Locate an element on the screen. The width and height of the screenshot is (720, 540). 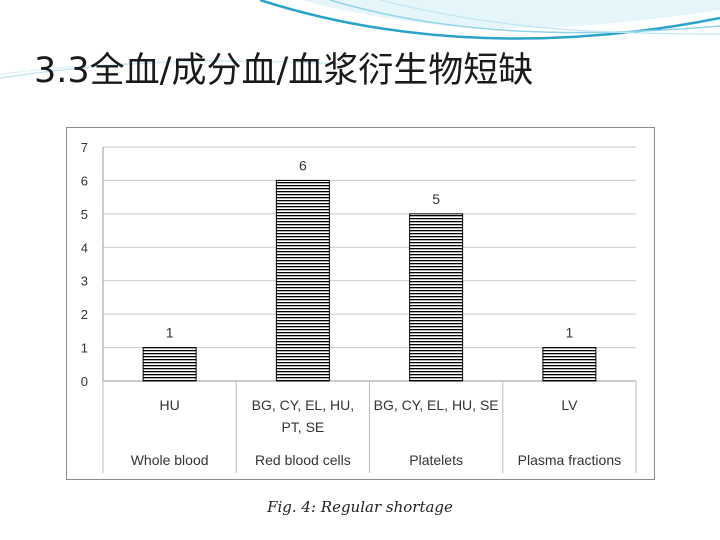
y-tick-label: 2 is located at coordinates (84, 314).